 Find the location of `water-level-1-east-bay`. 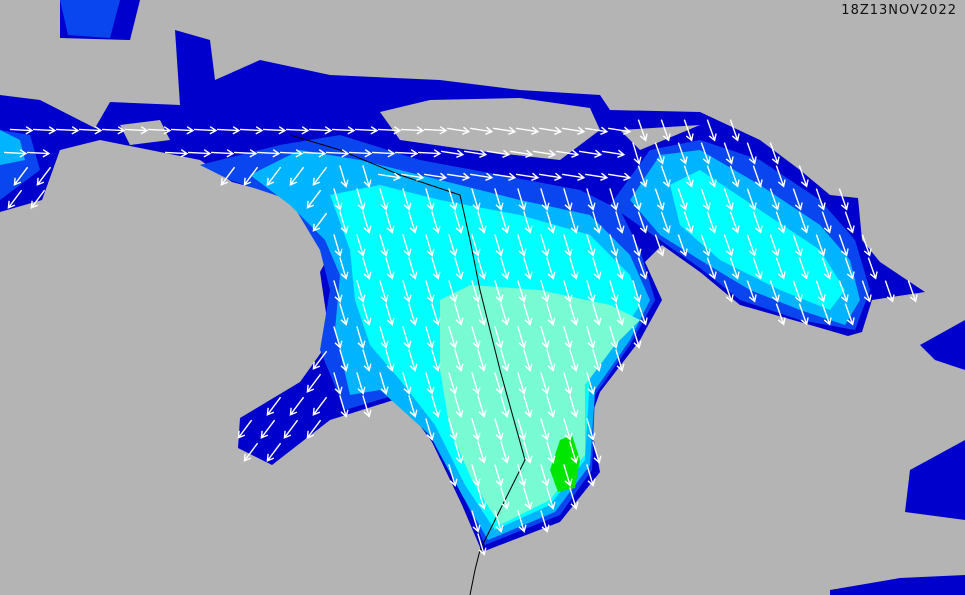

water-level-1-east-bay is located at coordinates (942, 345).